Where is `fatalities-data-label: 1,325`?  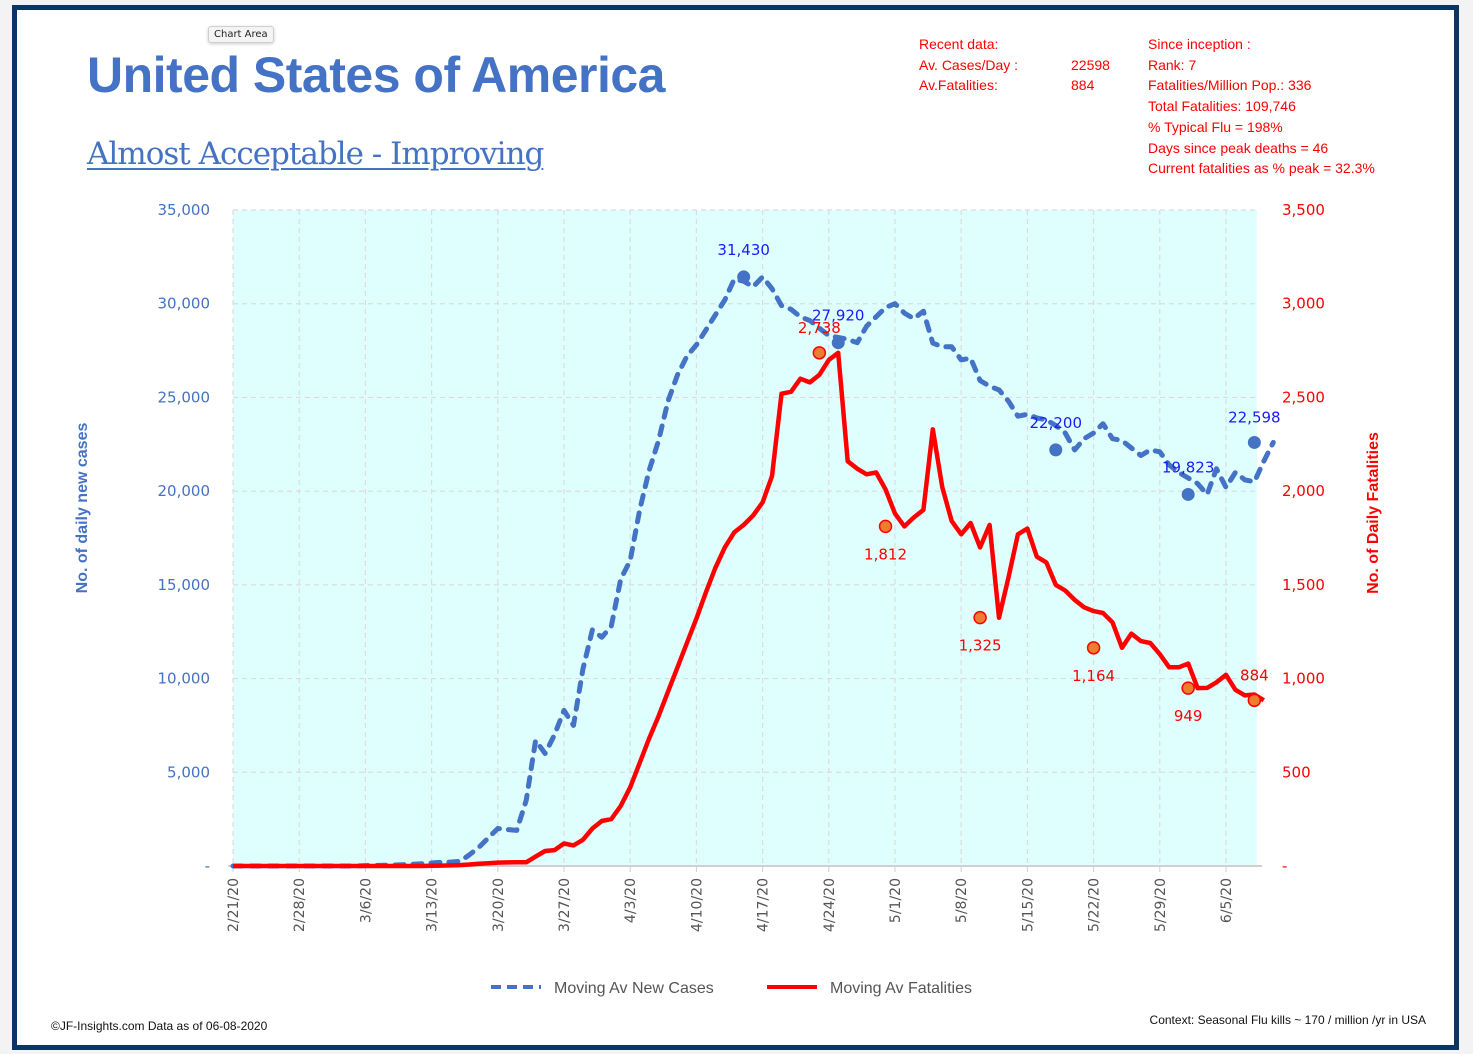 fatalities-data-label: 1,325 is located at coordinates (980, 646).